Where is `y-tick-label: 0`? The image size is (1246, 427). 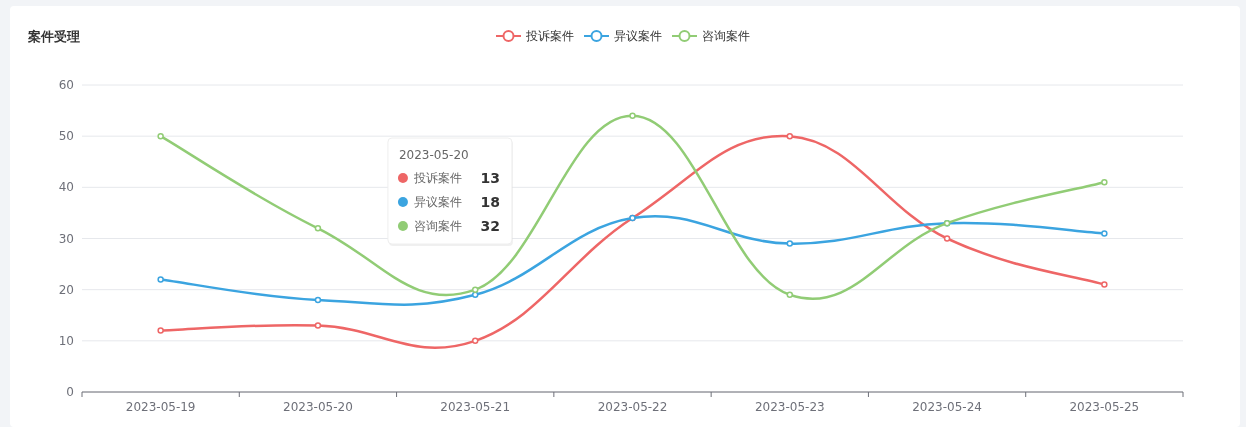 y-tick-label: 0 is located at coordinates (70, 392).